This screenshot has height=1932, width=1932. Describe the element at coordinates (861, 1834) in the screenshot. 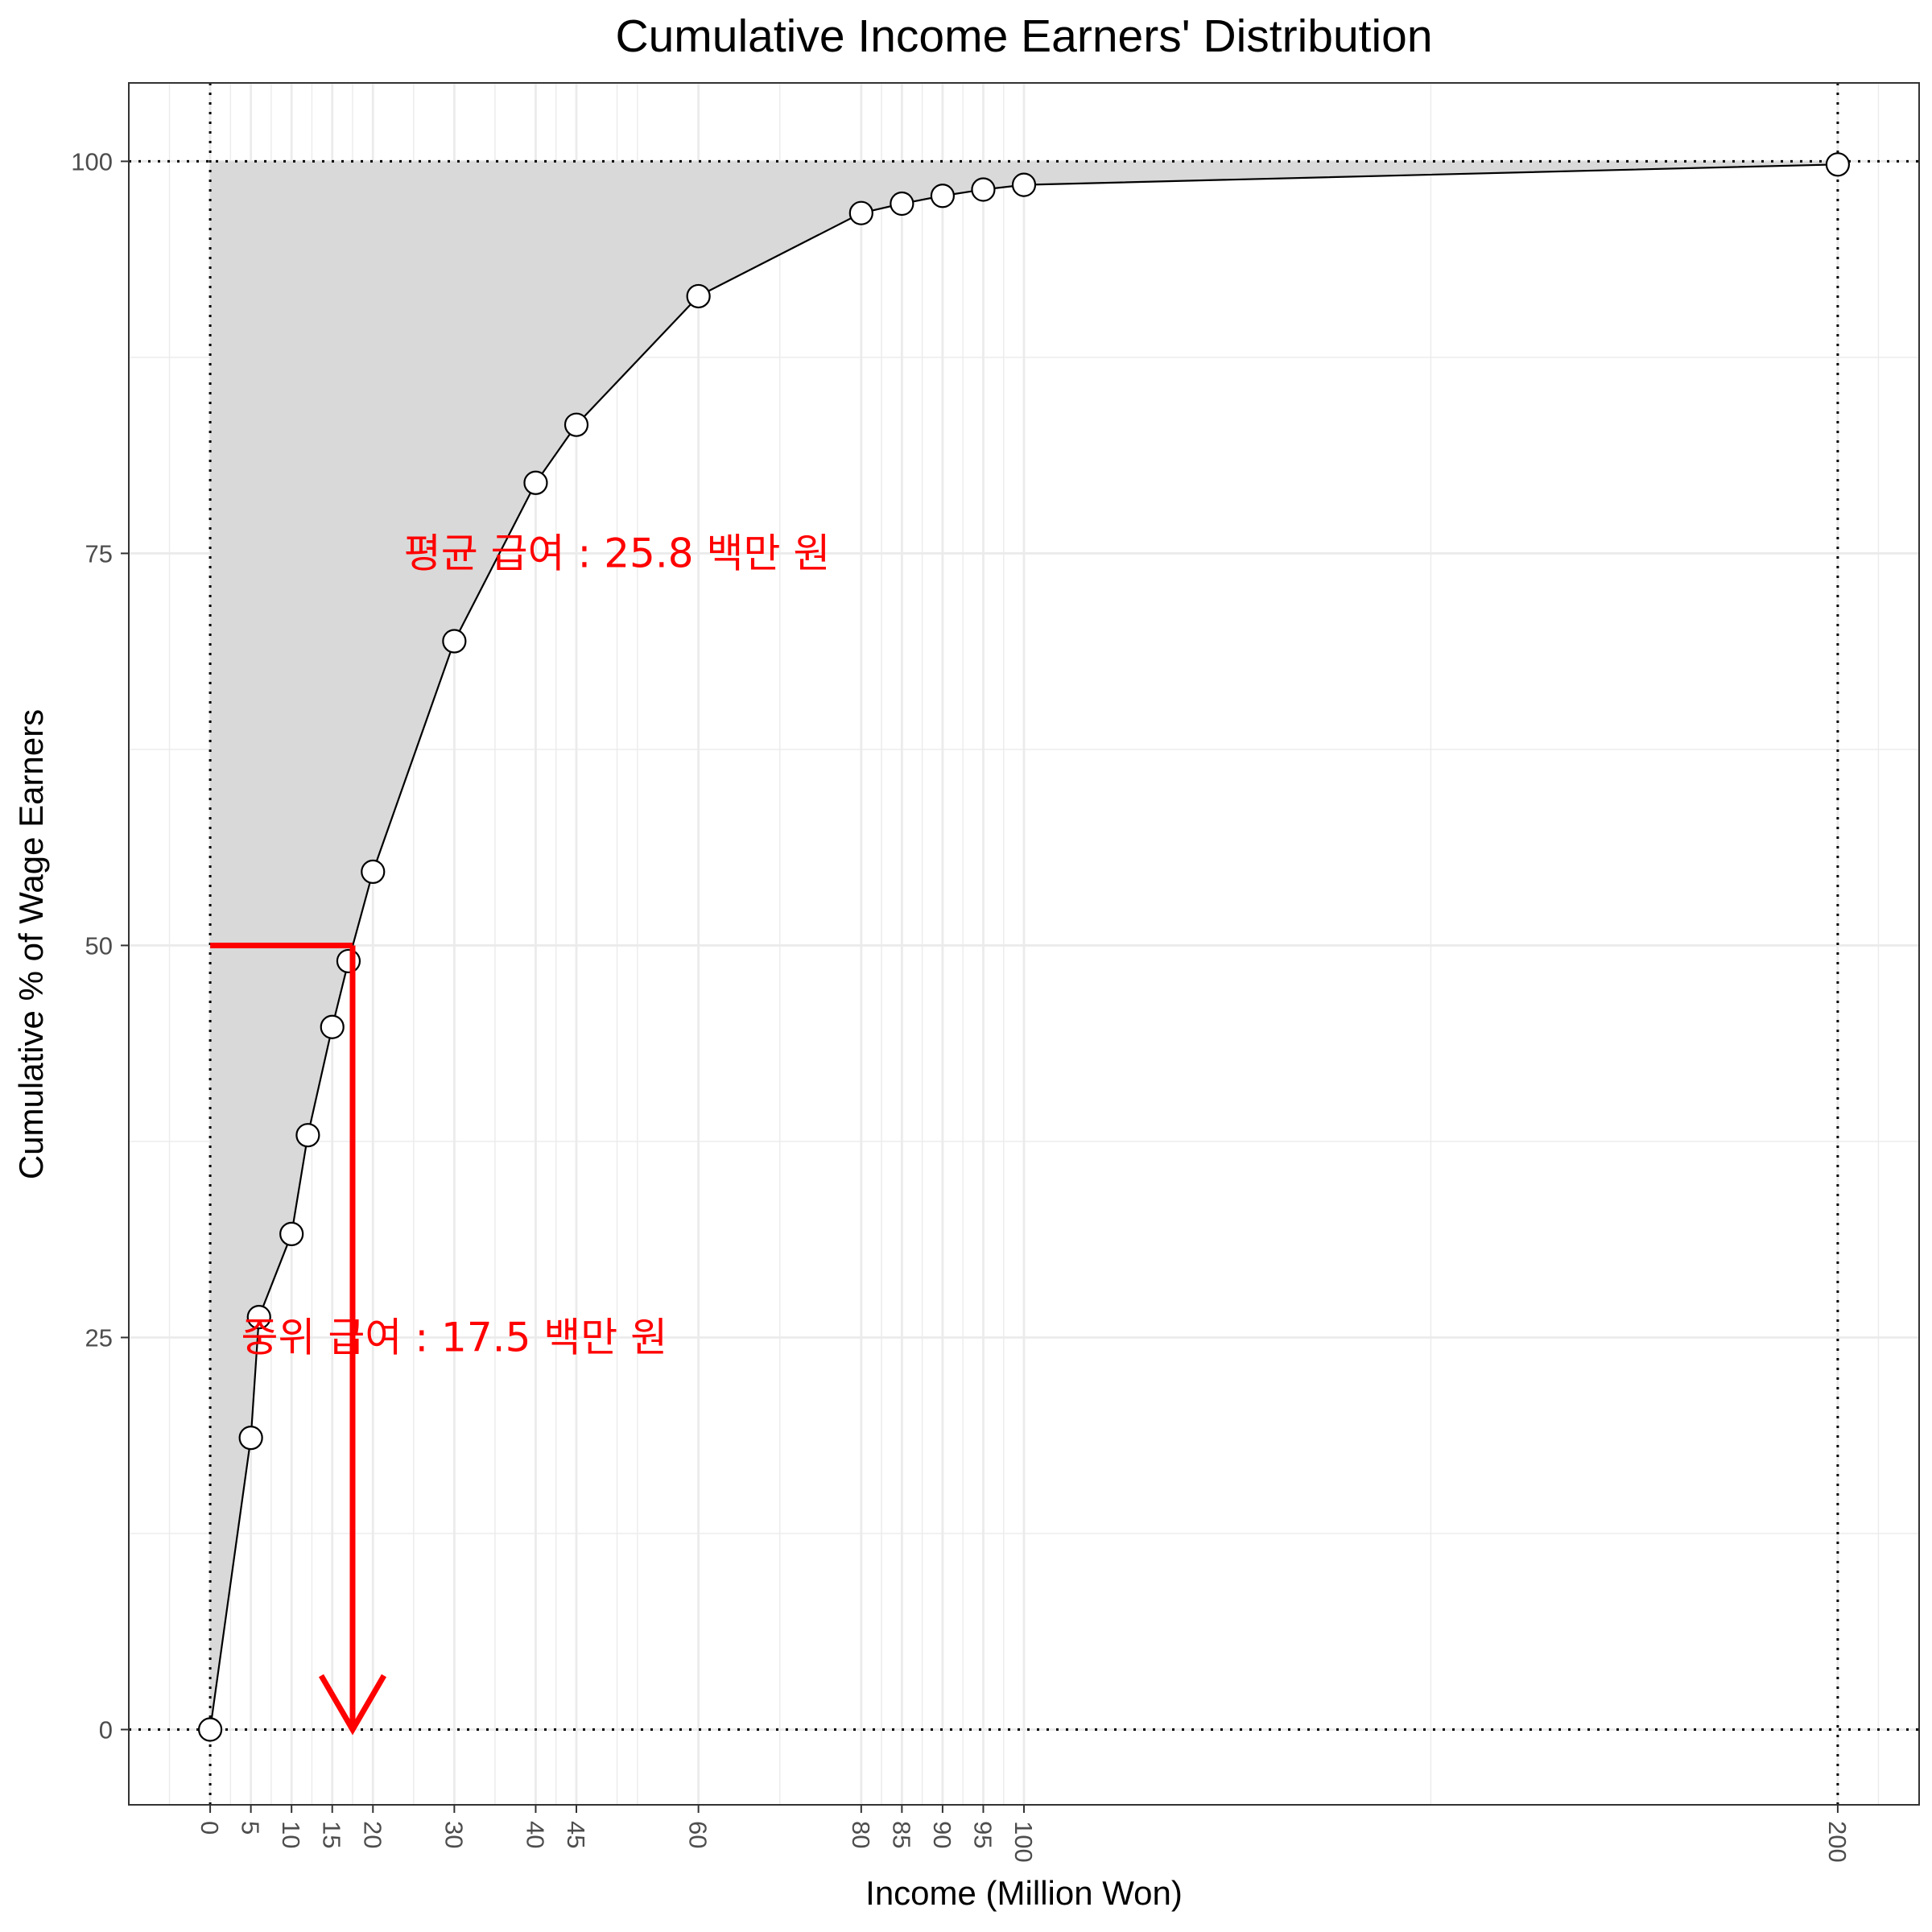

I see `x-tick-label: 80` at that location.